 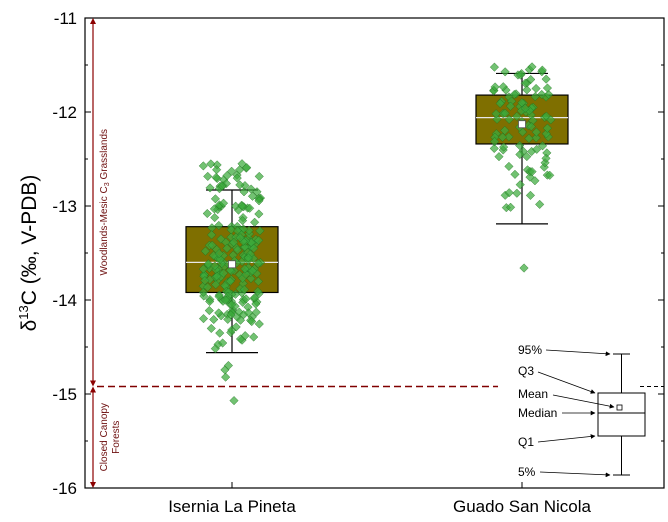 I want to click on x-tick-label: Guado San Nicola, so click(x=522, y=506).